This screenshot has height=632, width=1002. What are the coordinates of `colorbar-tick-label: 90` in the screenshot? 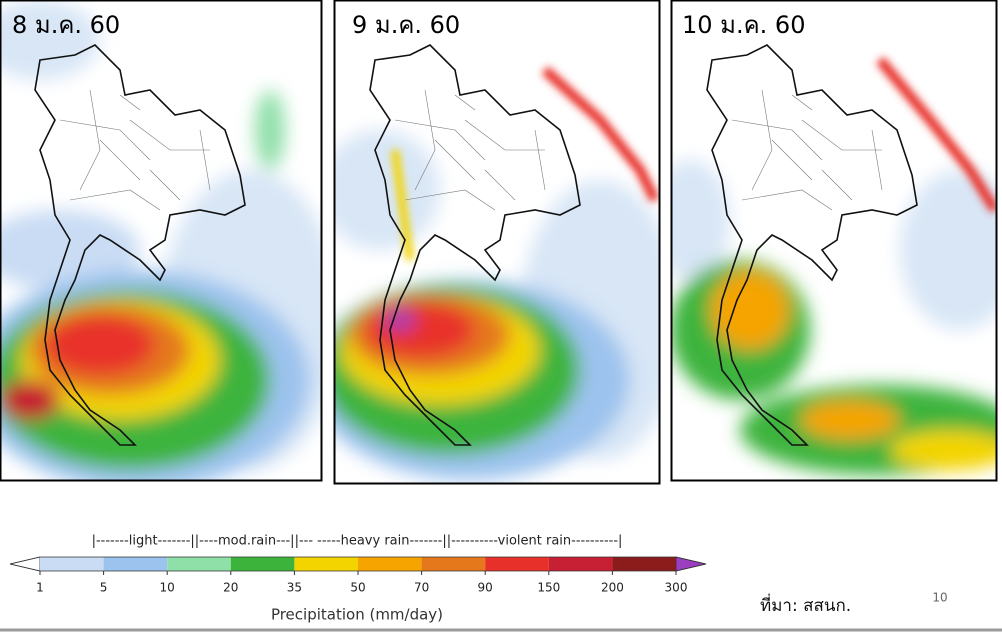 It's located at (485, 588).